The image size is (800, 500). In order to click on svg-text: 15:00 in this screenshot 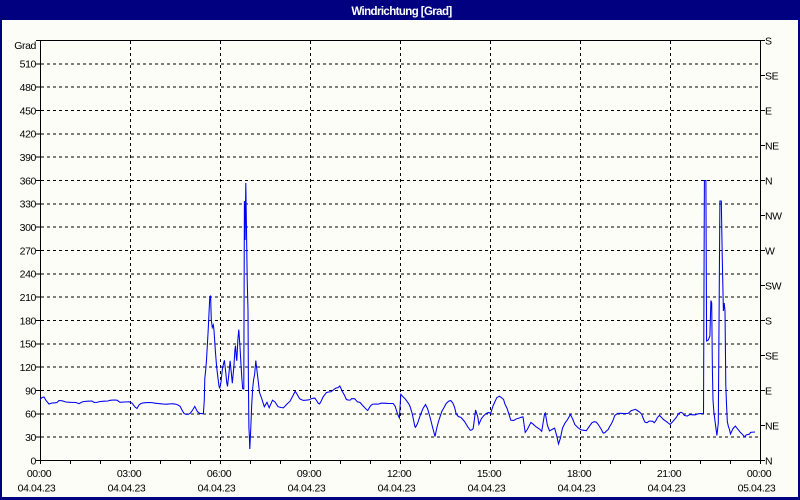, I will do `click(489, 474)`.